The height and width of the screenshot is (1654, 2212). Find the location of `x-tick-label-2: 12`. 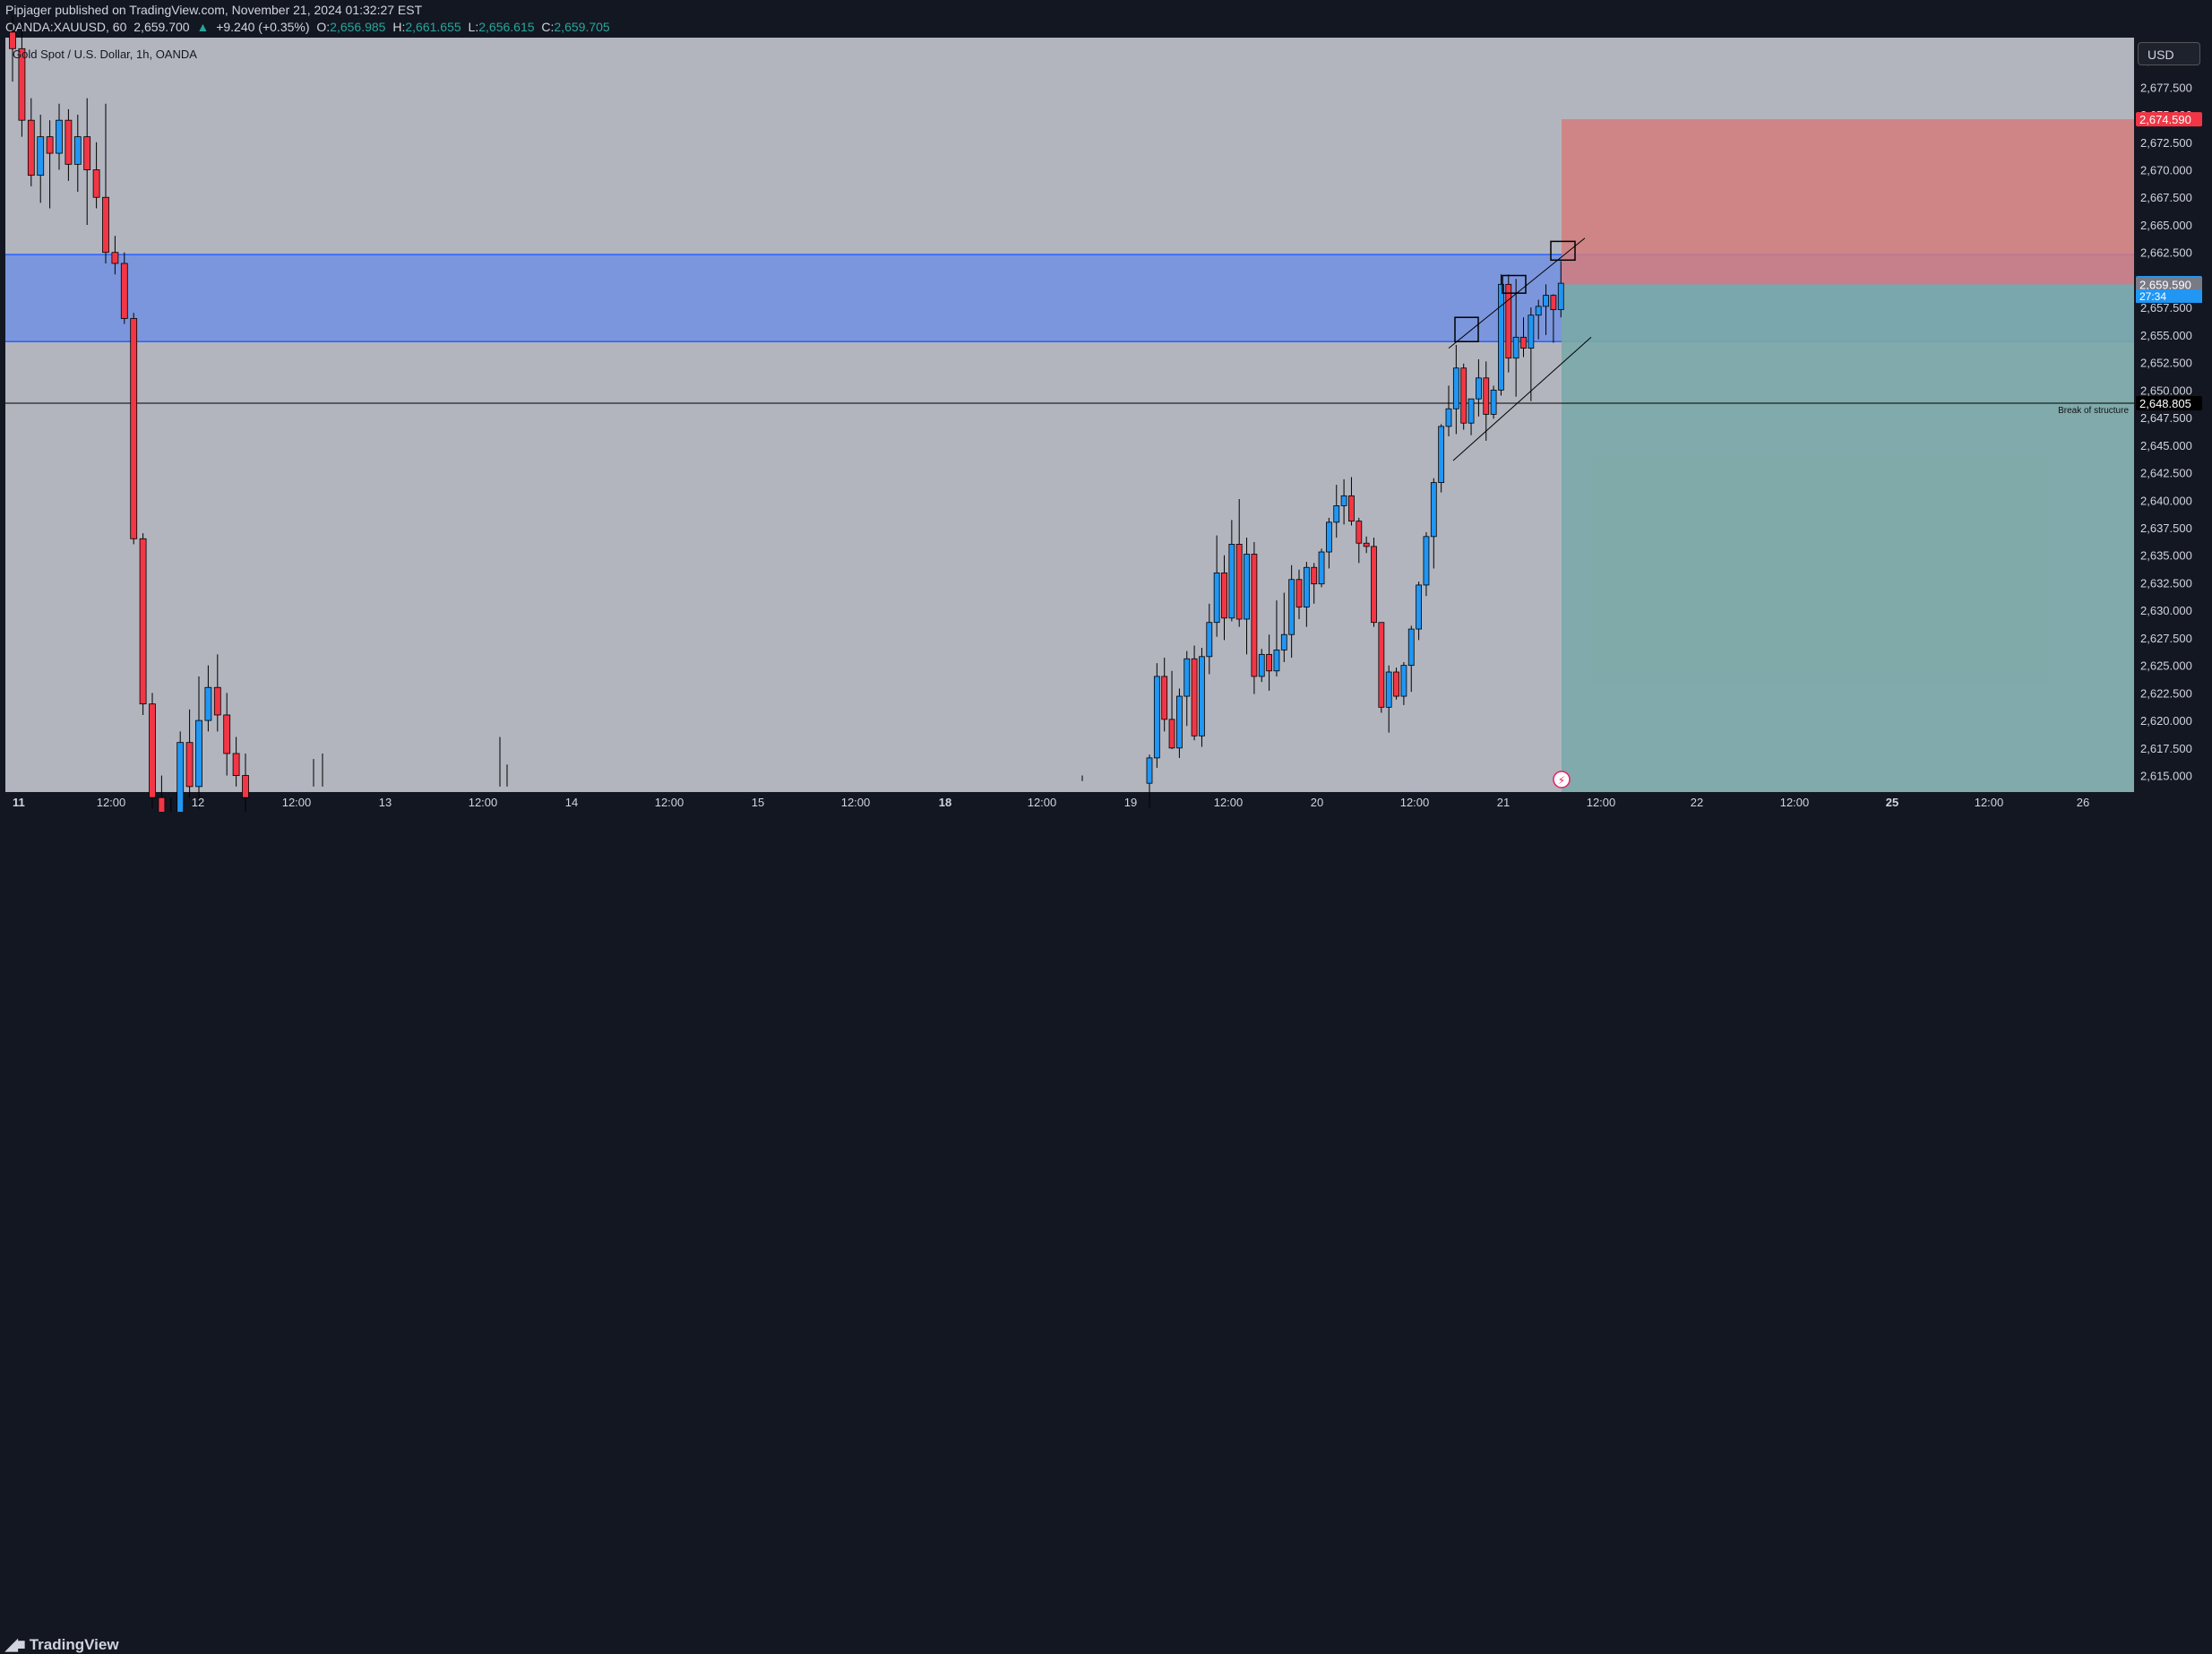

x-tick-label-2: 12 is located at coordinates (198, 802).